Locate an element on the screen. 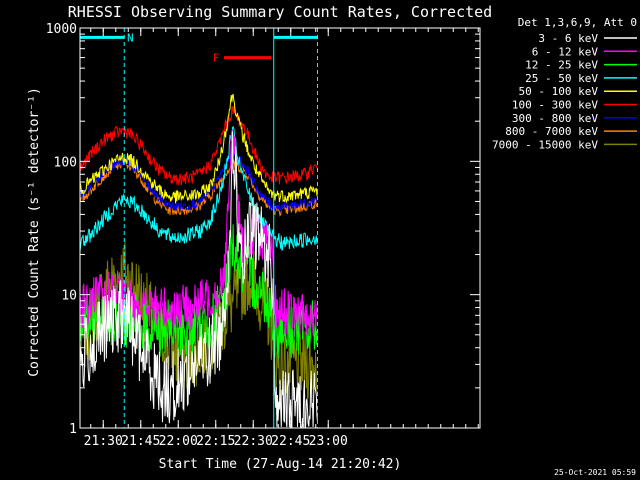 This screenshot has height=480, width=640. legend-header: Det 1,3,6,9, Att 0 is located at coordinates (577, 22).